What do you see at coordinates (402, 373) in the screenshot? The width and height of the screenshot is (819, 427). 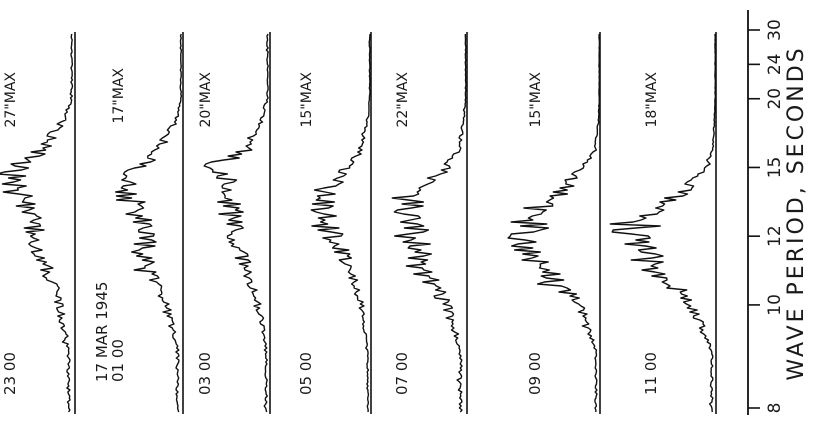 I see `time-label: 07 00` at bounding box center [402, 373].